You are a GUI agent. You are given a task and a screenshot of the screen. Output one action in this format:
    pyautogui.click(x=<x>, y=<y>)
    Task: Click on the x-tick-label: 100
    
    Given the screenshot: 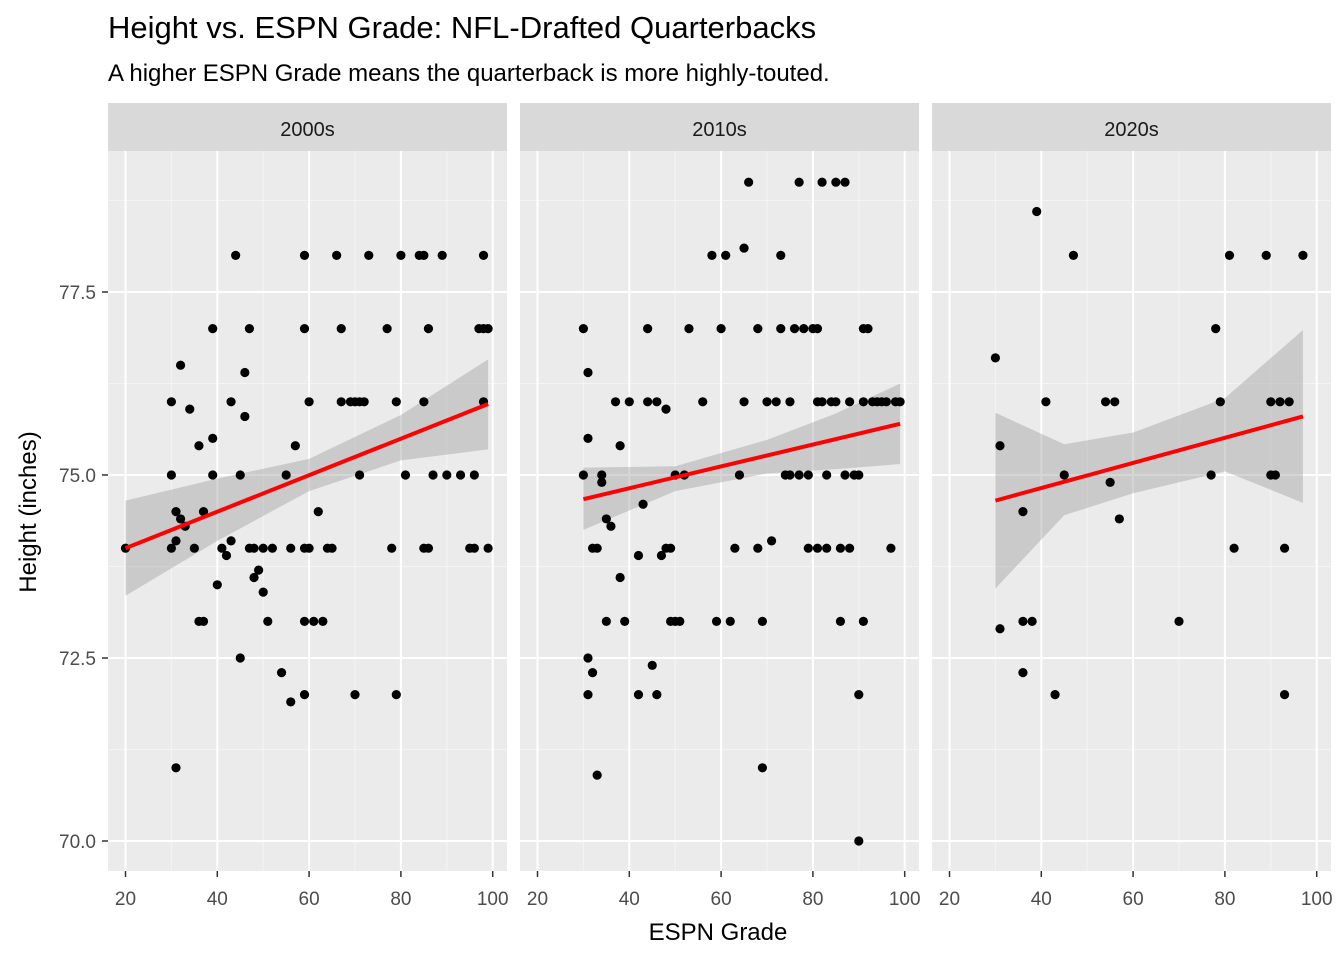 What is the action you would take?
    pyautogui.click(x=493, y=899)
    